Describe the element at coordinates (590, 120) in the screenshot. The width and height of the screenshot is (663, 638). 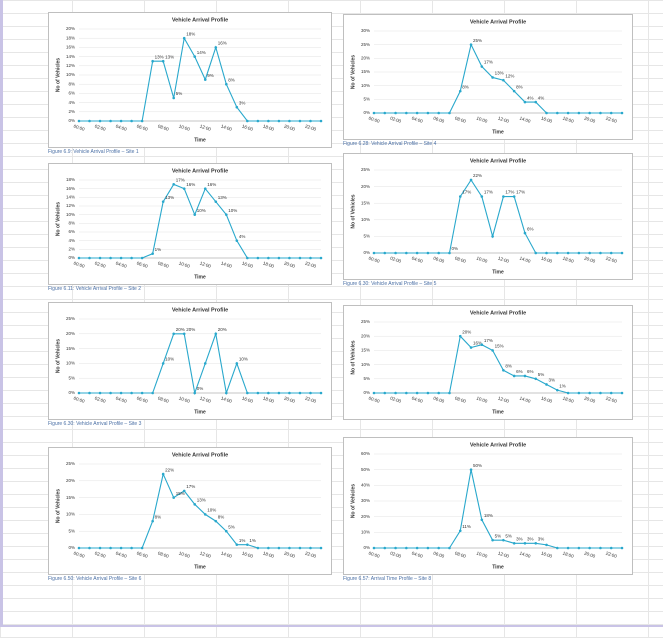
I see `x-tick-label: 20:00` at that location.